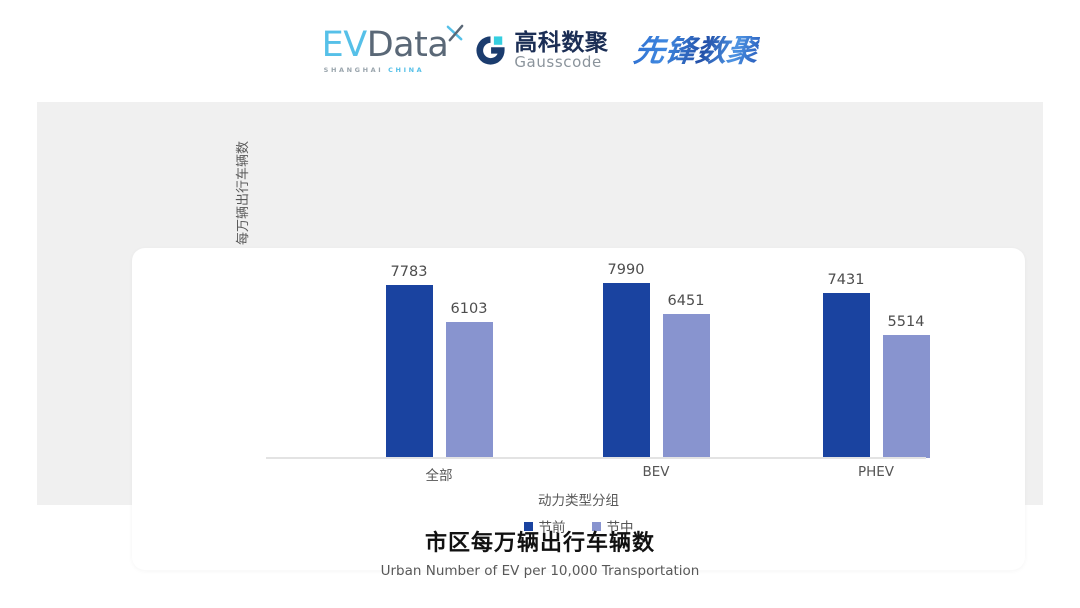 The height and width of the screenshot is (608, 1080). I want to click on bar-slot: 6103, so click(469, 360).